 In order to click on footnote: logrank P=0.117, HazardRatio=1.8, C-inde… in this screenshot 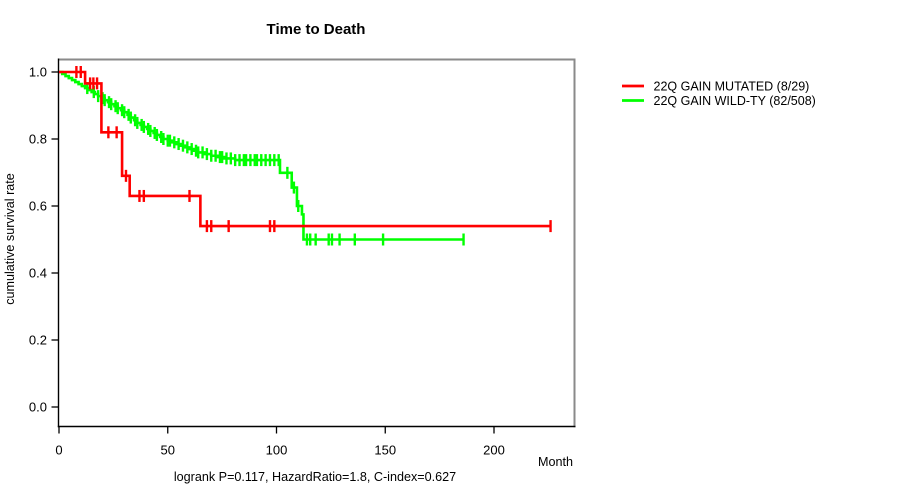, I will do `click(315, 477)`.